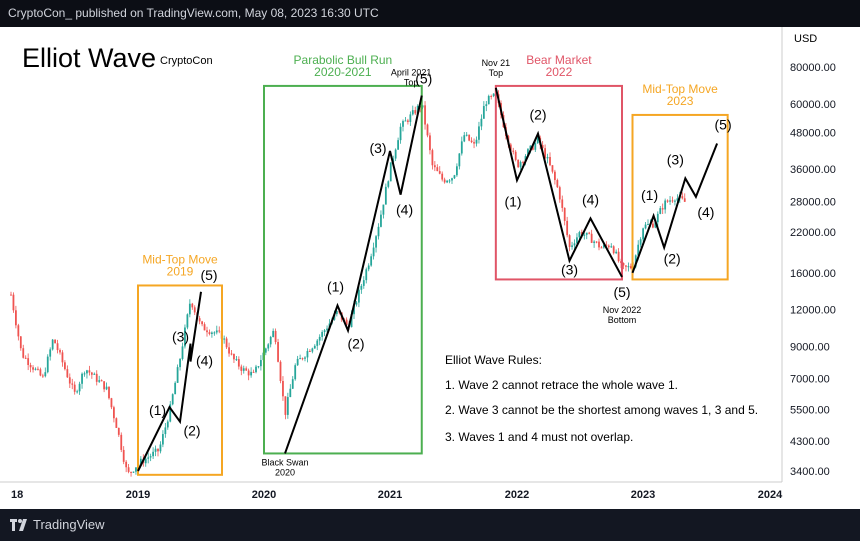 This screenshot has height=541, width=860. I want to click on rule-3: 3. Waves 1 and 4 must not overlap., so click(539, 437).